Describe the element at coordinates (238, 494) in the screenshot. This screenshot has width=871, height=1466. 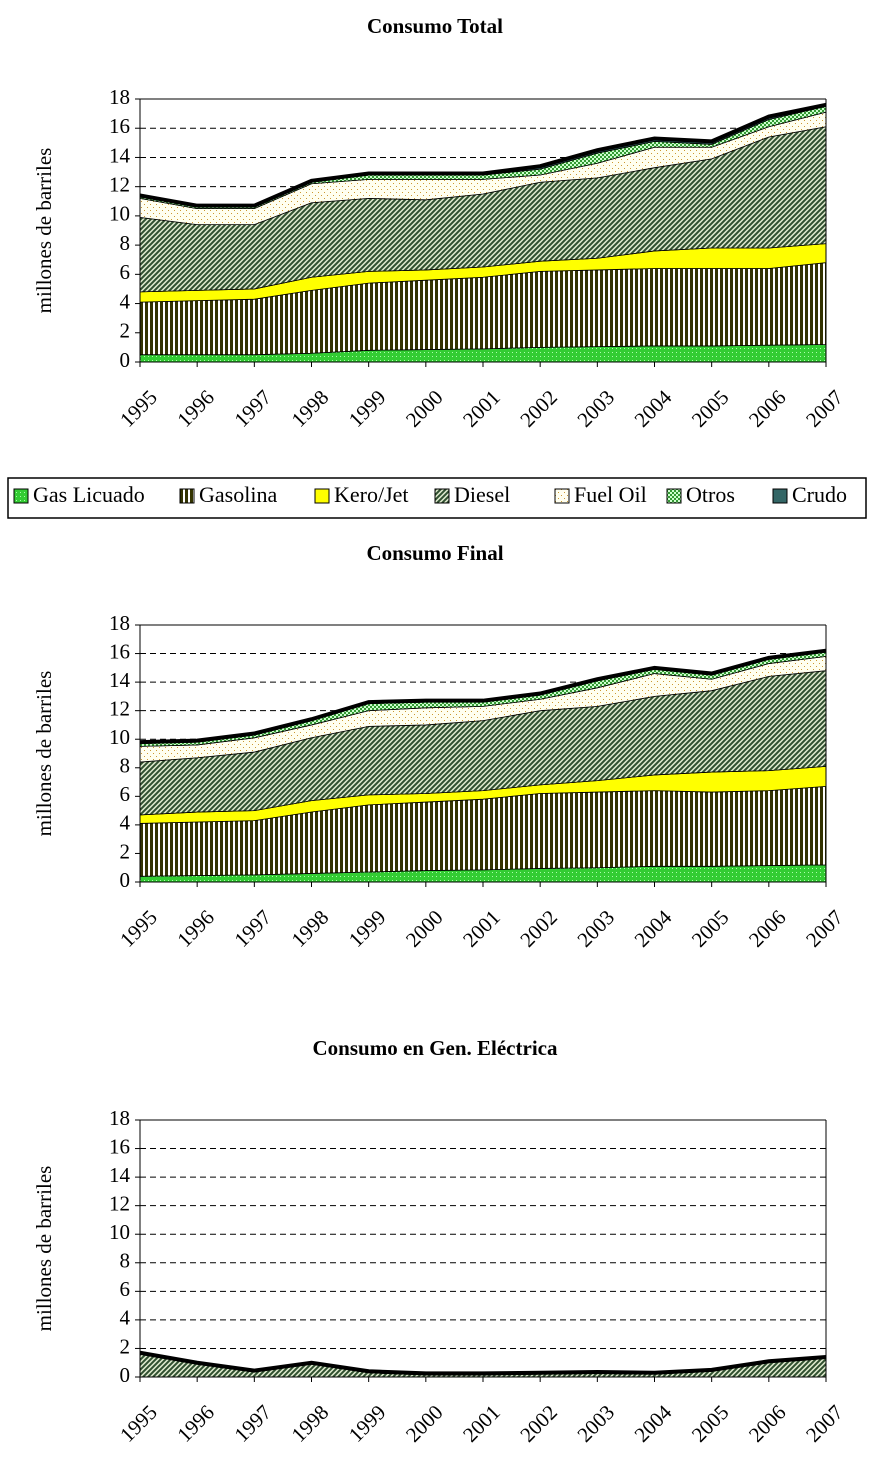
I see `legend-label: Gasolina` at that location.